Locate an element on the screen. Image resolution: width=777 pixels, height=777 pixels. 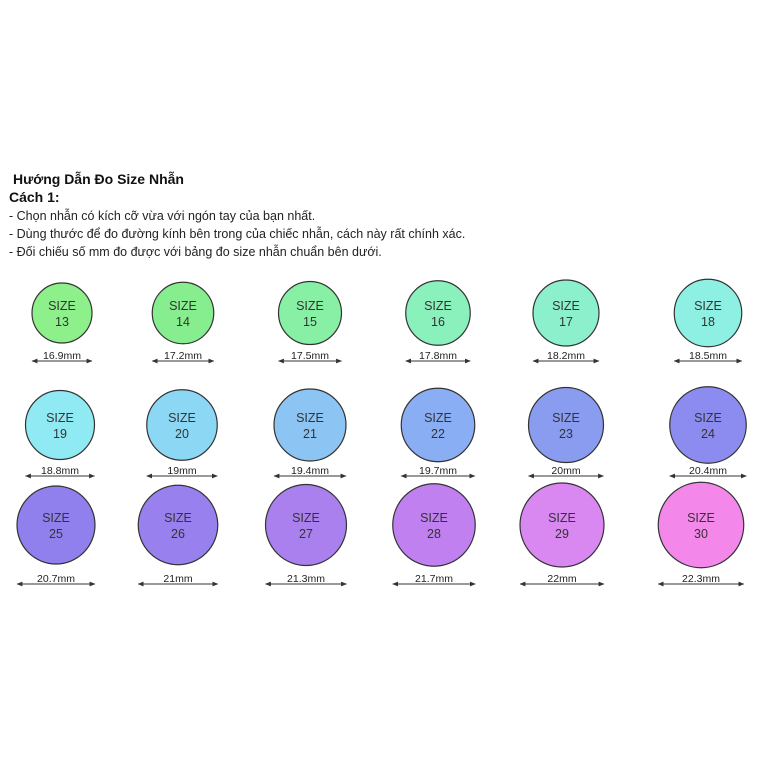
diameter-label: 19mm is located at coordinates (181, 471).